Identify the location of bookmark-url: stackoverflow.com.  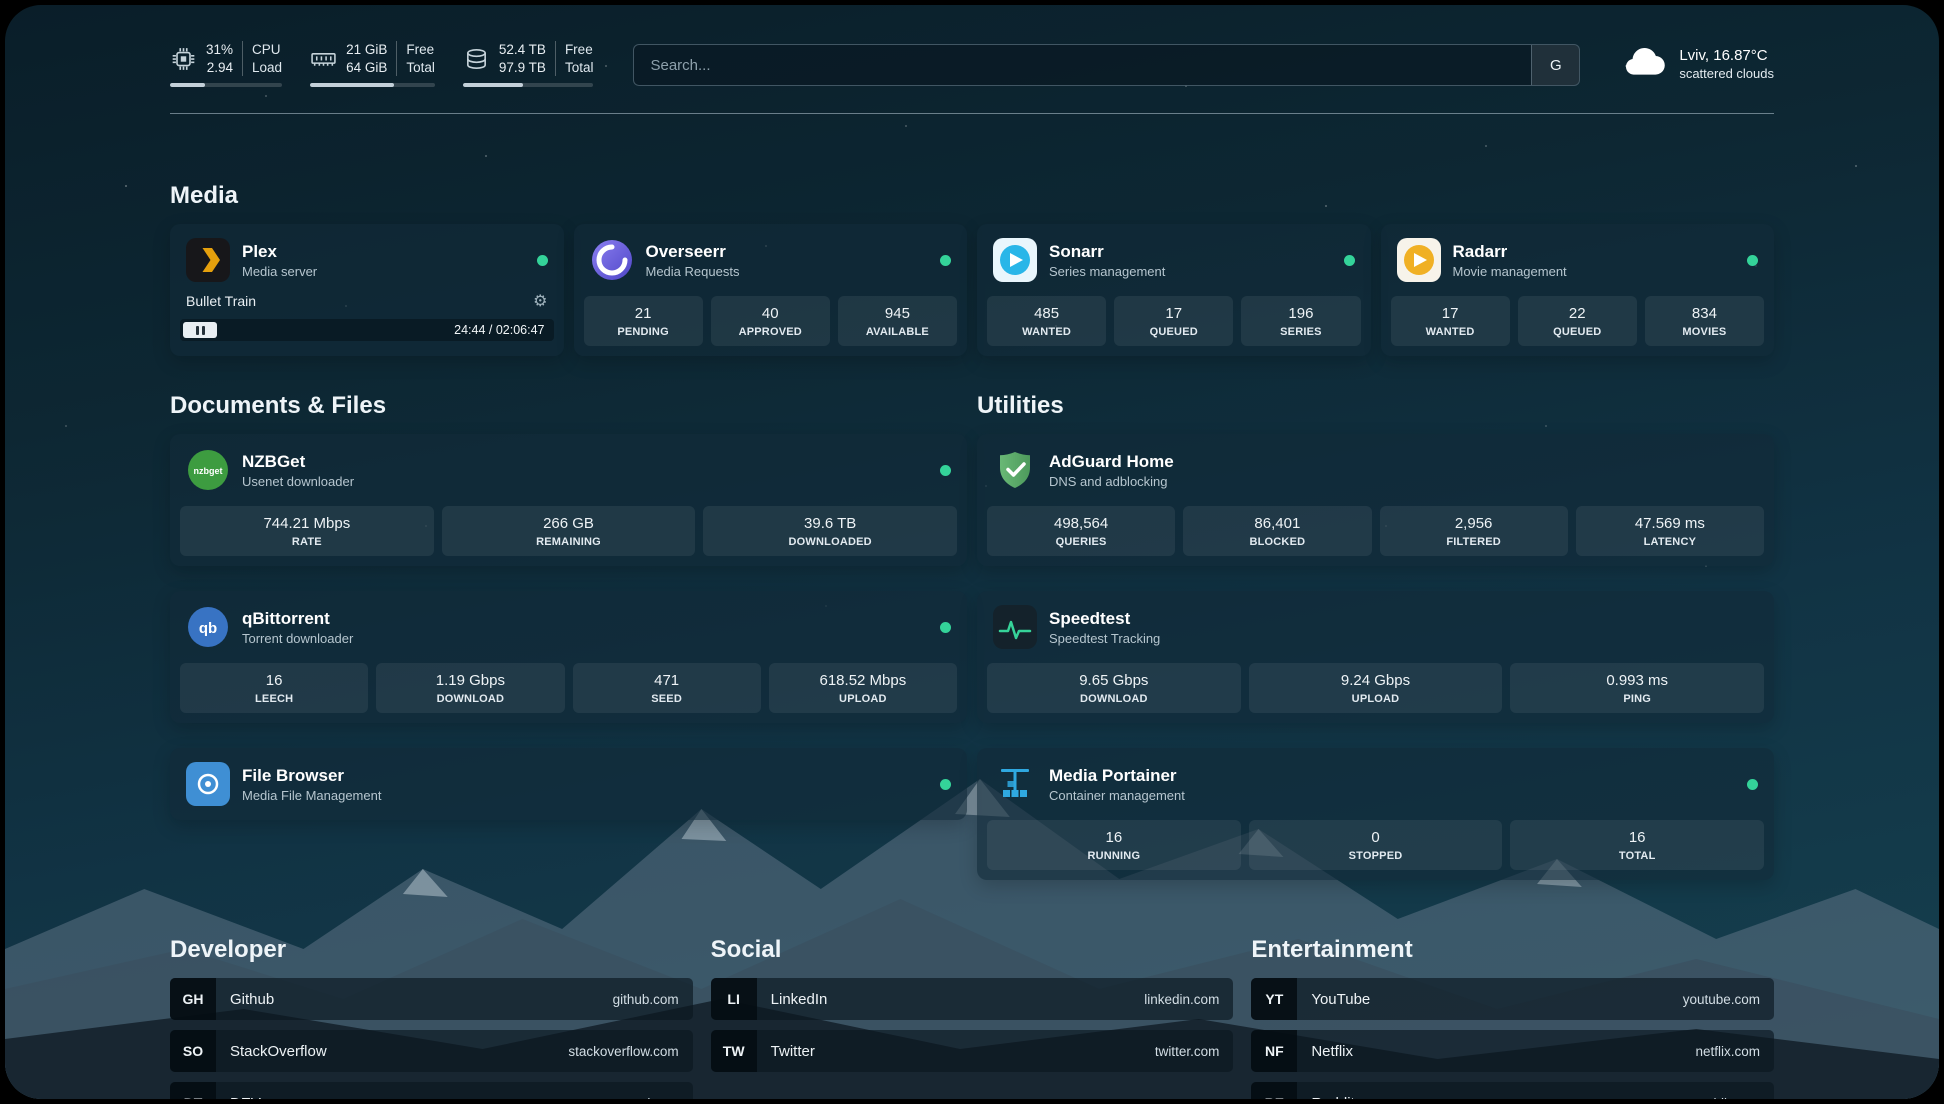
(623, 1051).